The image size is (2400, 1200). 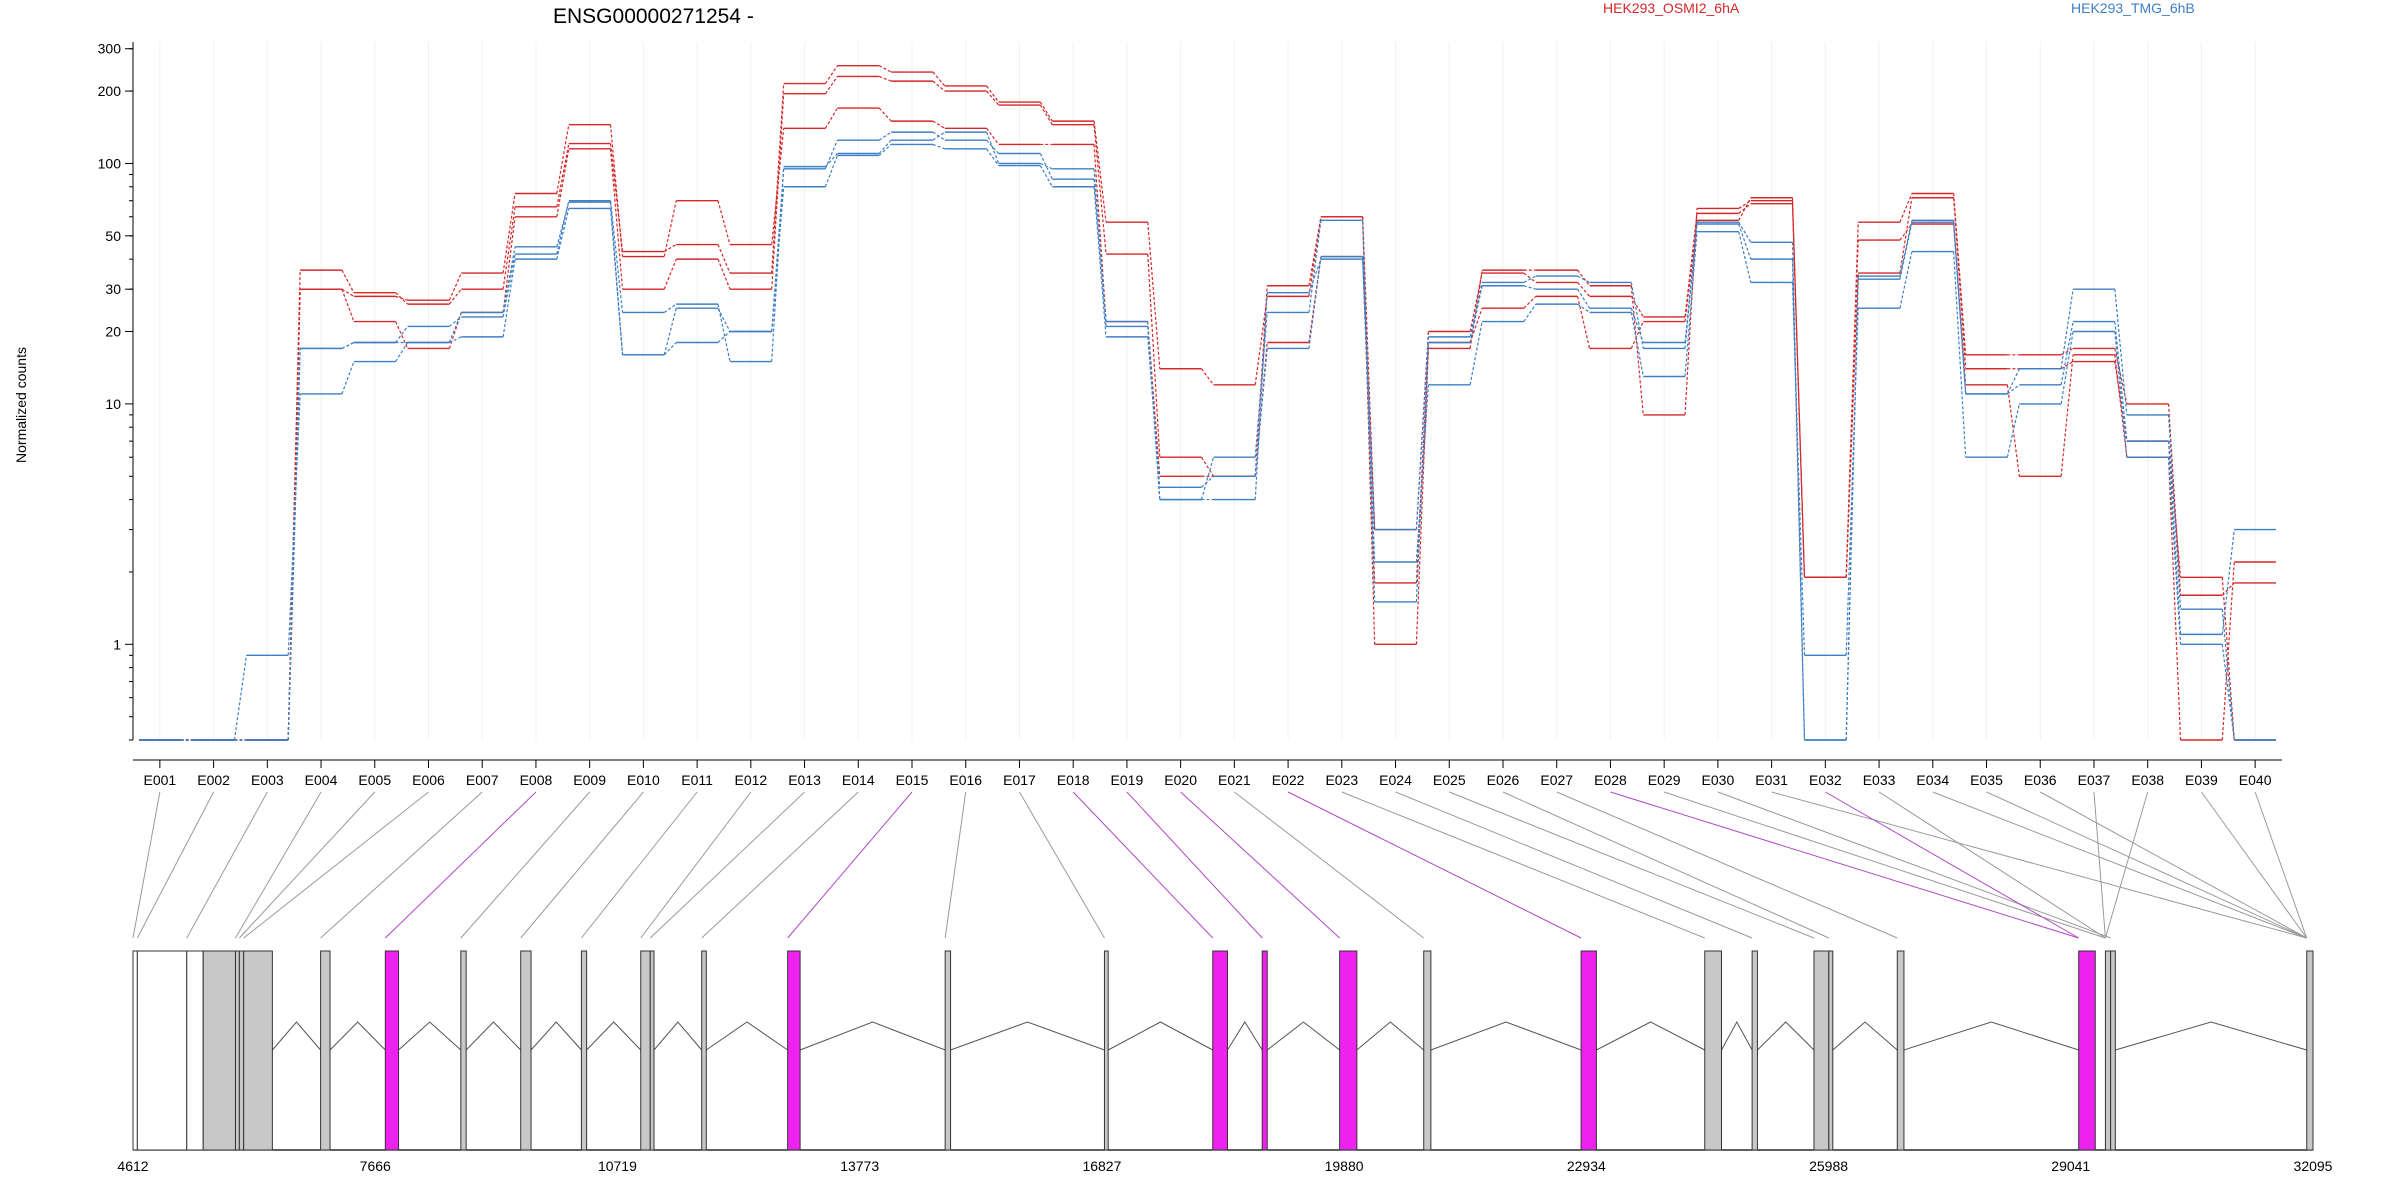 I want to click on genome-coordinate-label: 19880, so click(x=1344, y=1166).